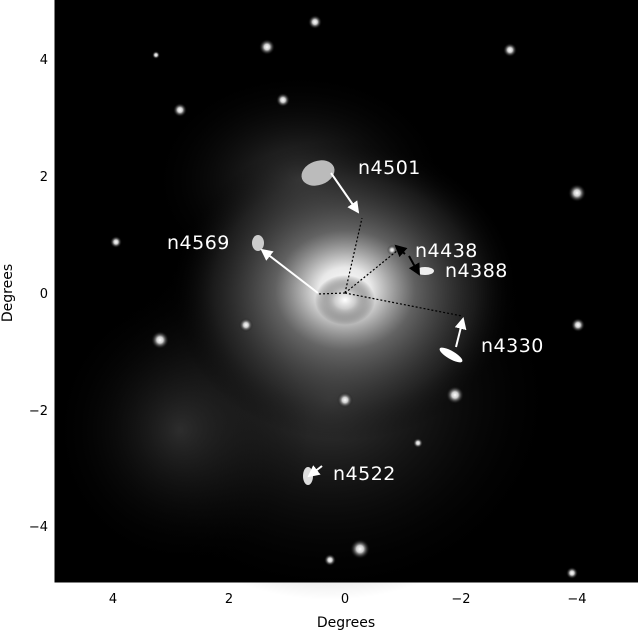  Describe the element at coordinates (476, 271) in the screenshot. I see `label-n4388: n4388` at that location.